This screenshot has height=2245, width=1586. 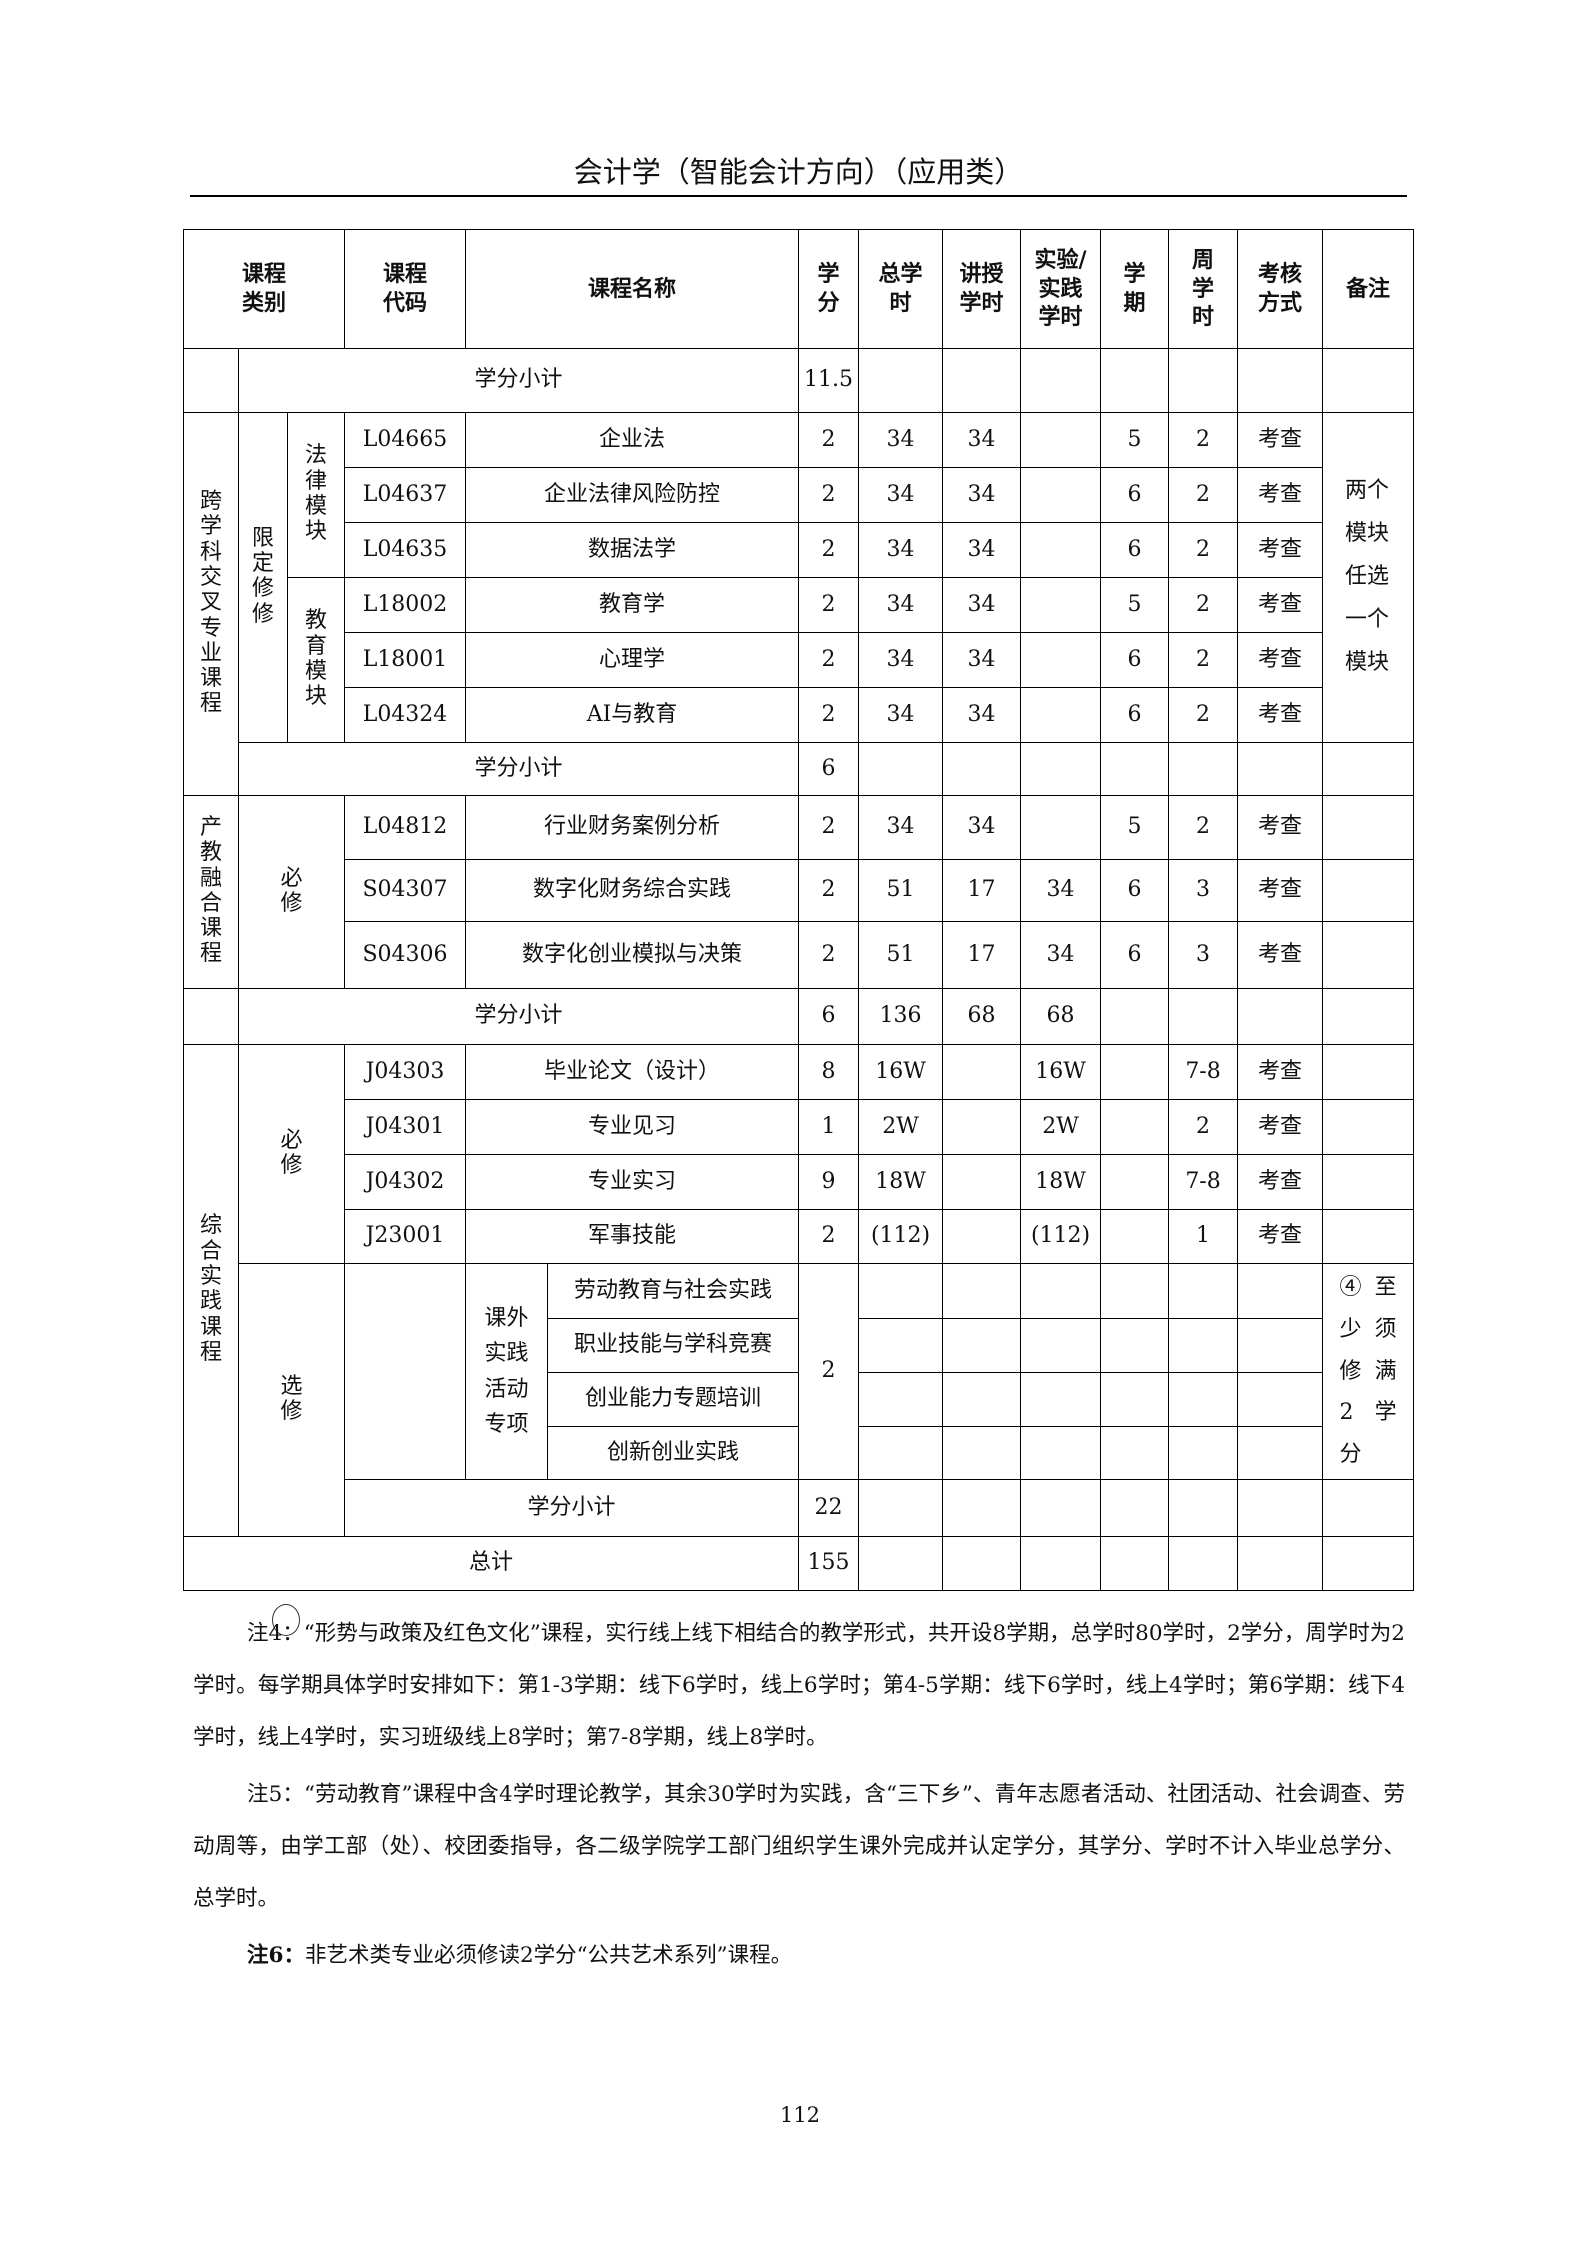 I want to click on course-total: 2W, so click(x=901, y=1127).